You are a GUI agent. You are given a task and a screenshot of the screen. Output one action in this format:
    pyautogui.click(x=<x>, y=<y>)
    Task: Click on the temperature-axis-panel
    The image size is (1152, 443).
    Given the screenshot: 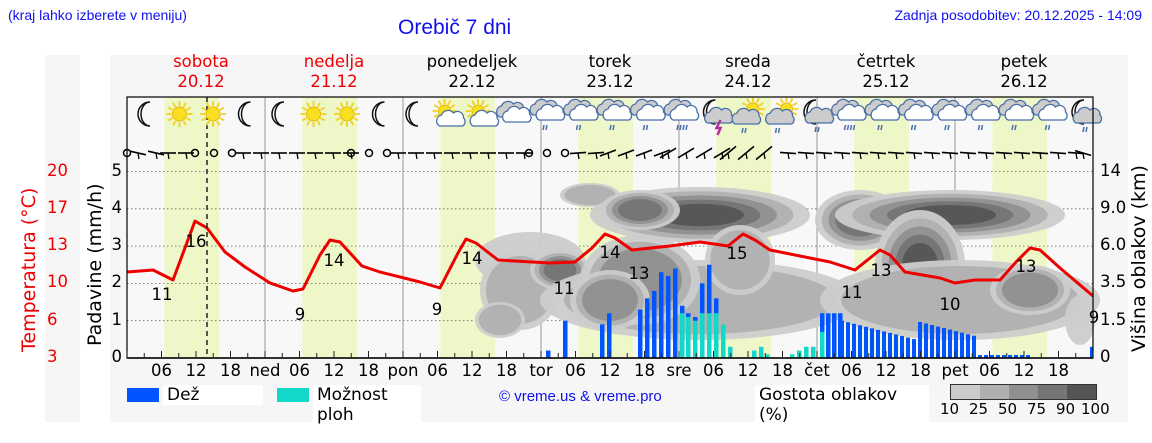 What is the action you would take?
    pyautogui.click(x=62, y=238)
    